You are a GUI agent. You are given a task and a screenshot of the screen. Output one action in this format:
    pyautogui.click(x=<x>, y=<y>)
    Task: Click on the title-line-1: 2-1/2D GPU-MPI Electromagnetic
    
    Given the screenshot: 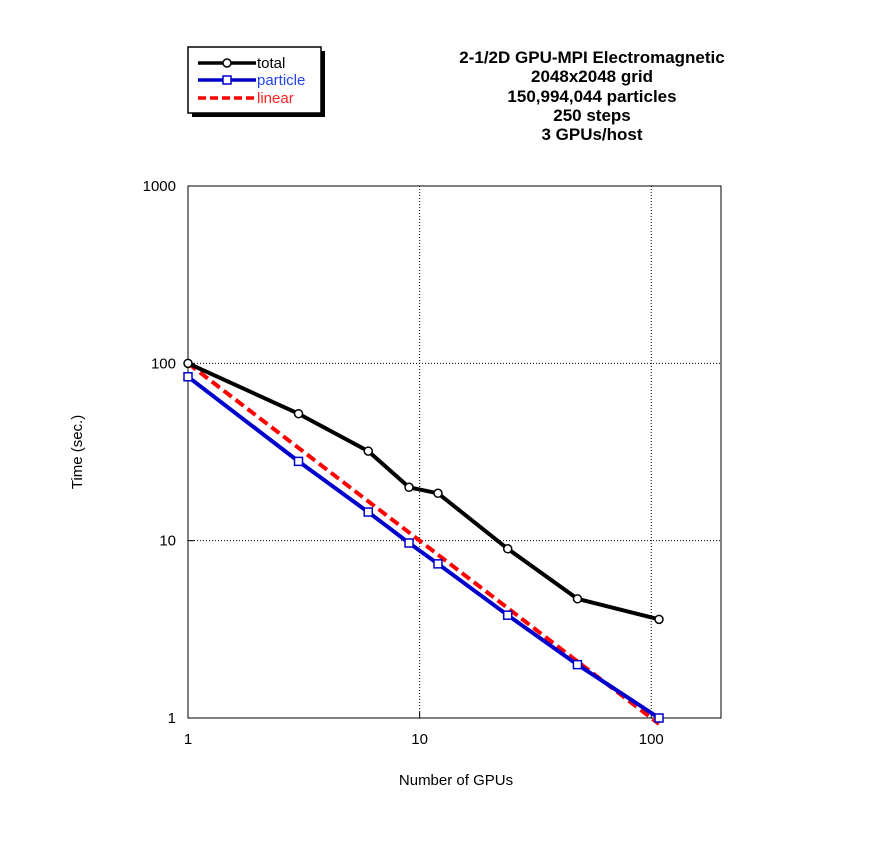 What is the action you would take?
    pyautogui.click(x=591, y=57)
    